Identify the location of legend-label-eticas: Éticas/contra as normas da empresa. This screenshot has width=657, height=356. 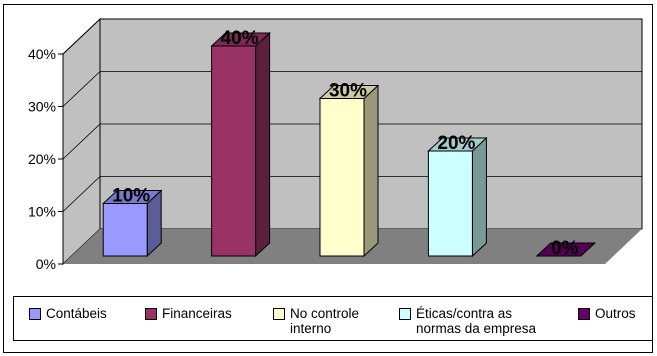
(476, 321).